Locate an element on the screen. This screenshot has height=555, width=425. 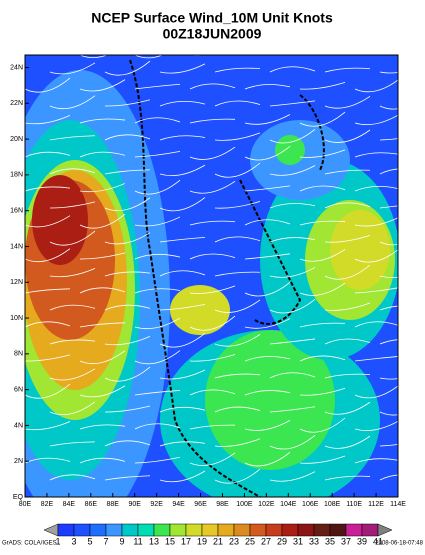
y-tick-label: 2N is located at coordinates (18, 461).